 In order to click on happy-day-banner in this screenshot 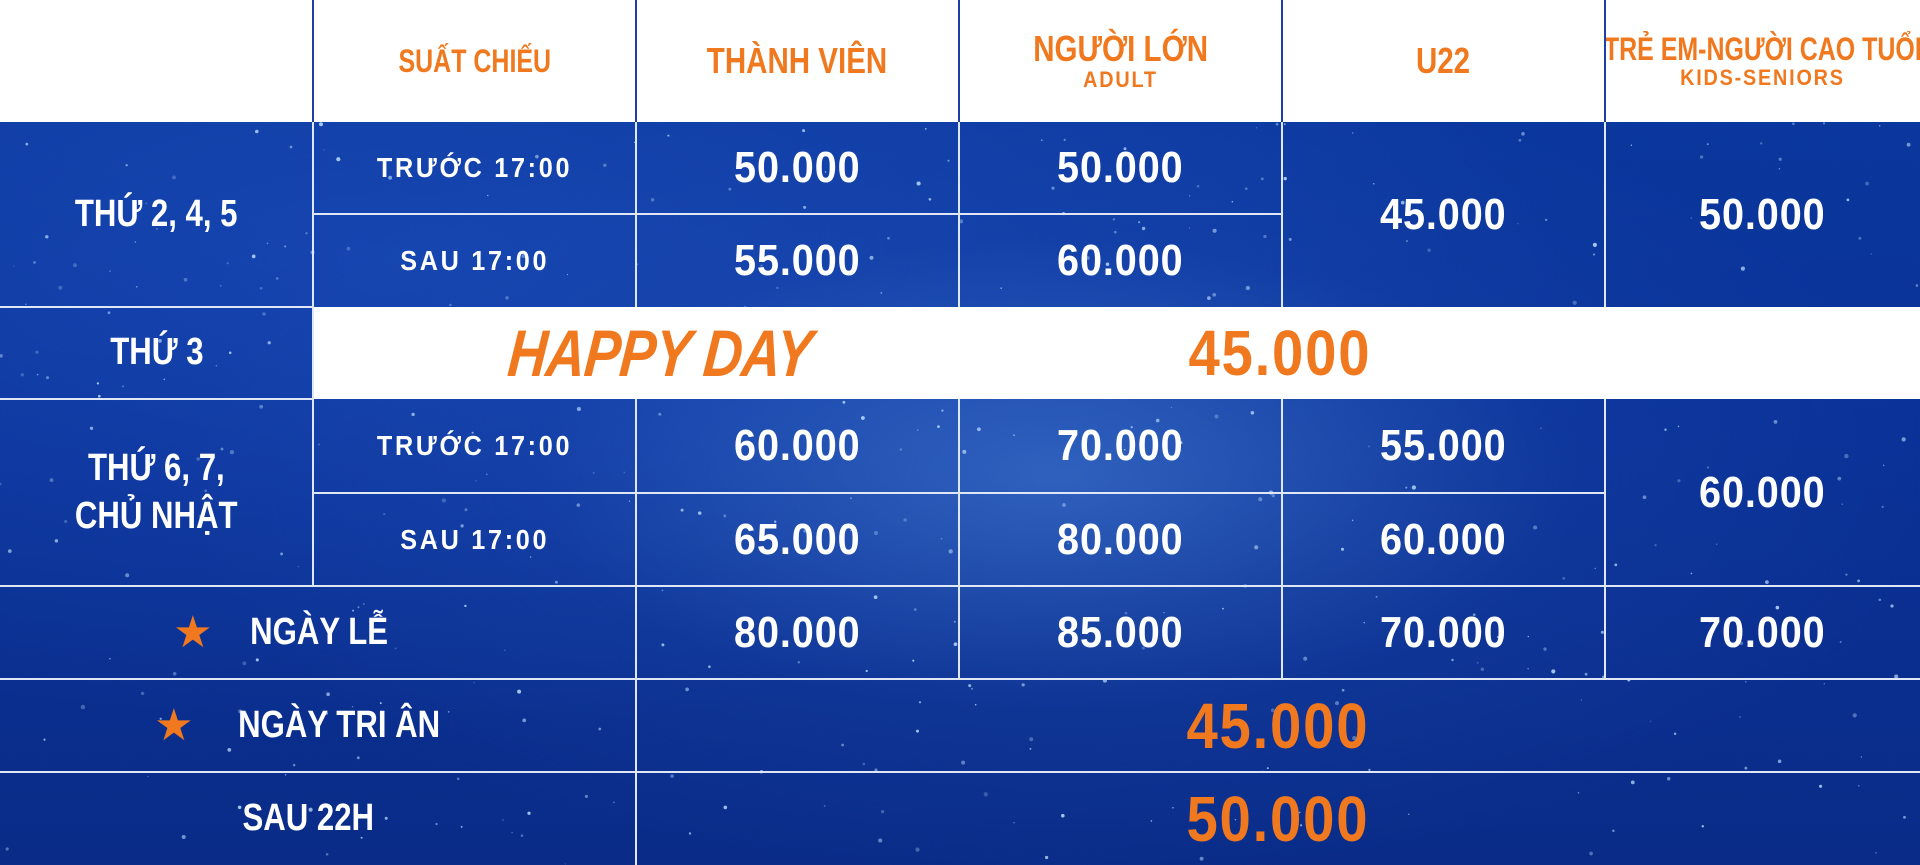, I will do `click(1116, 353)`.